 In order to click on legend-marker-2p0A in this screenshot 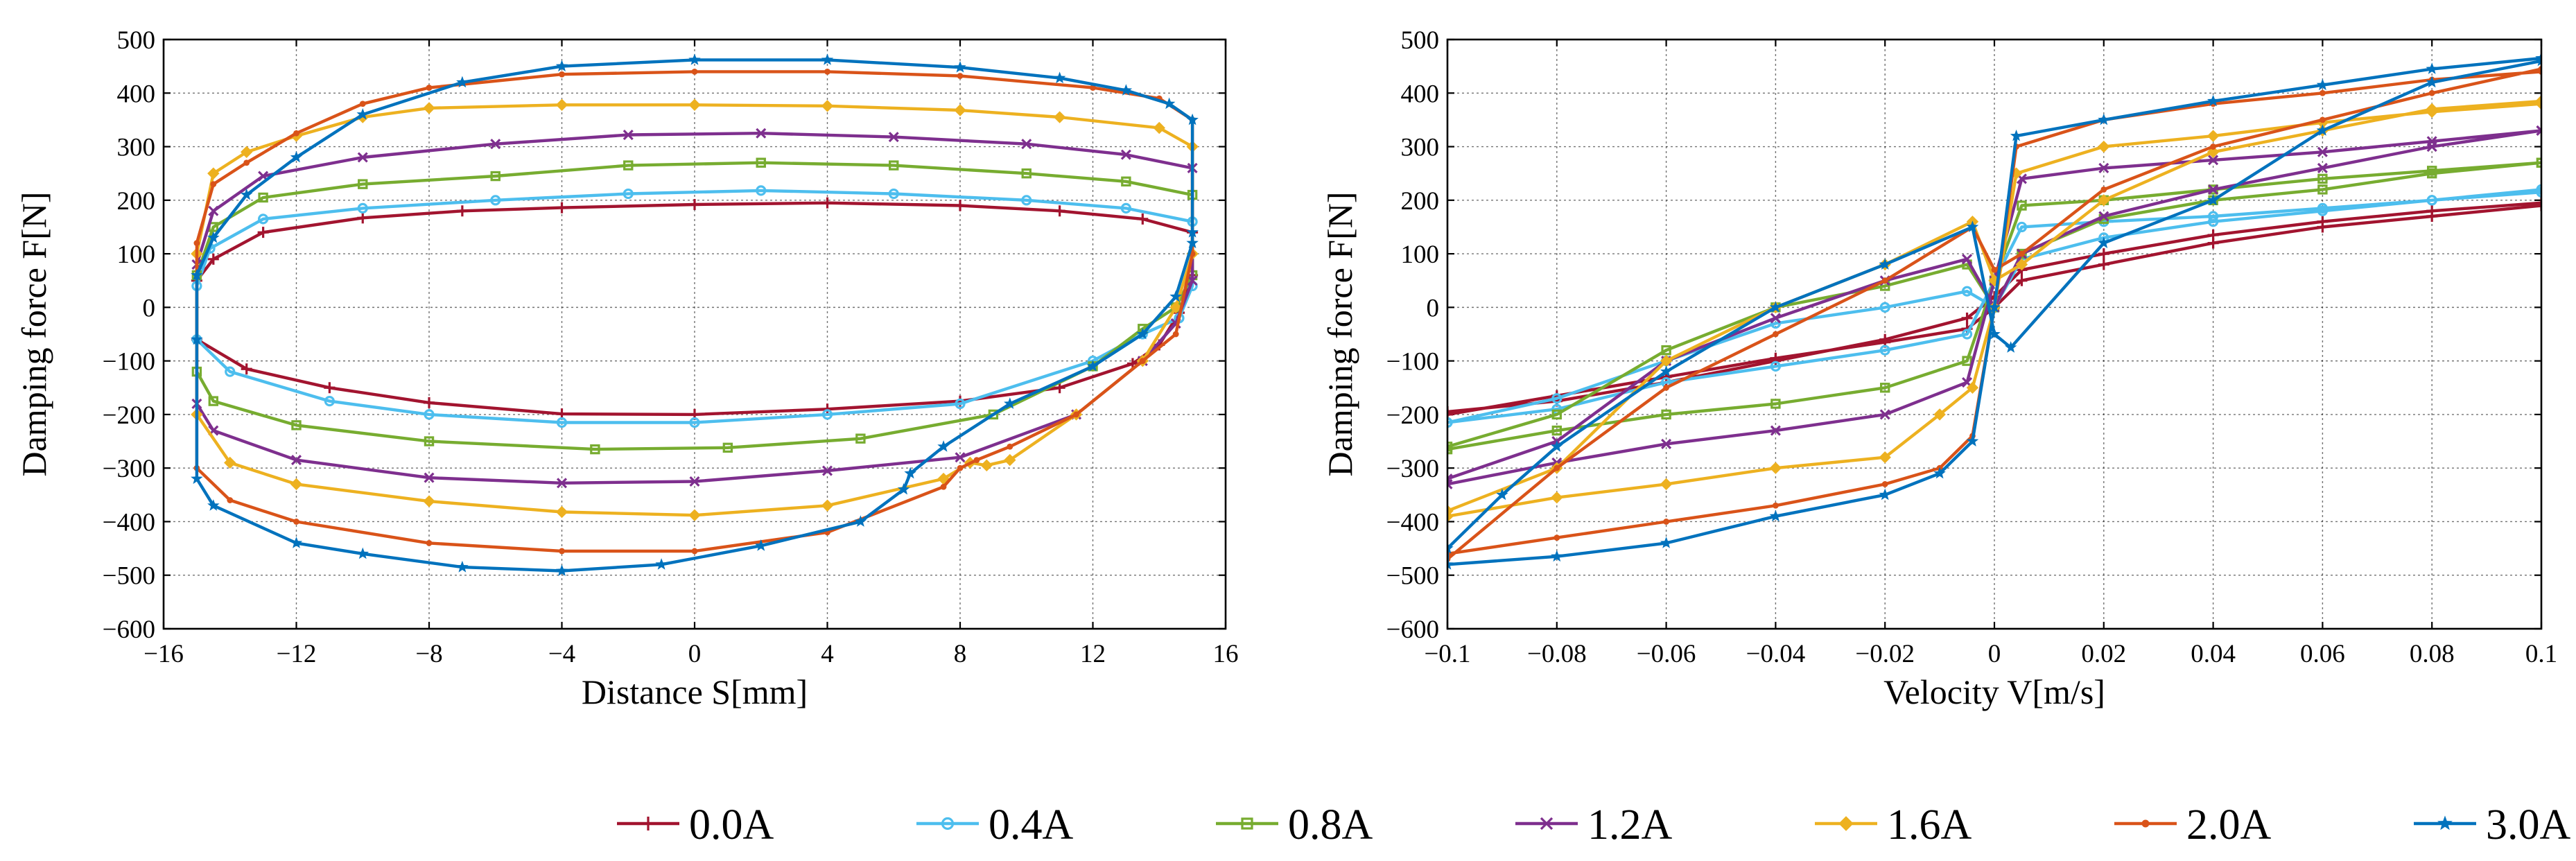, I will do `click(2145, 823)`.